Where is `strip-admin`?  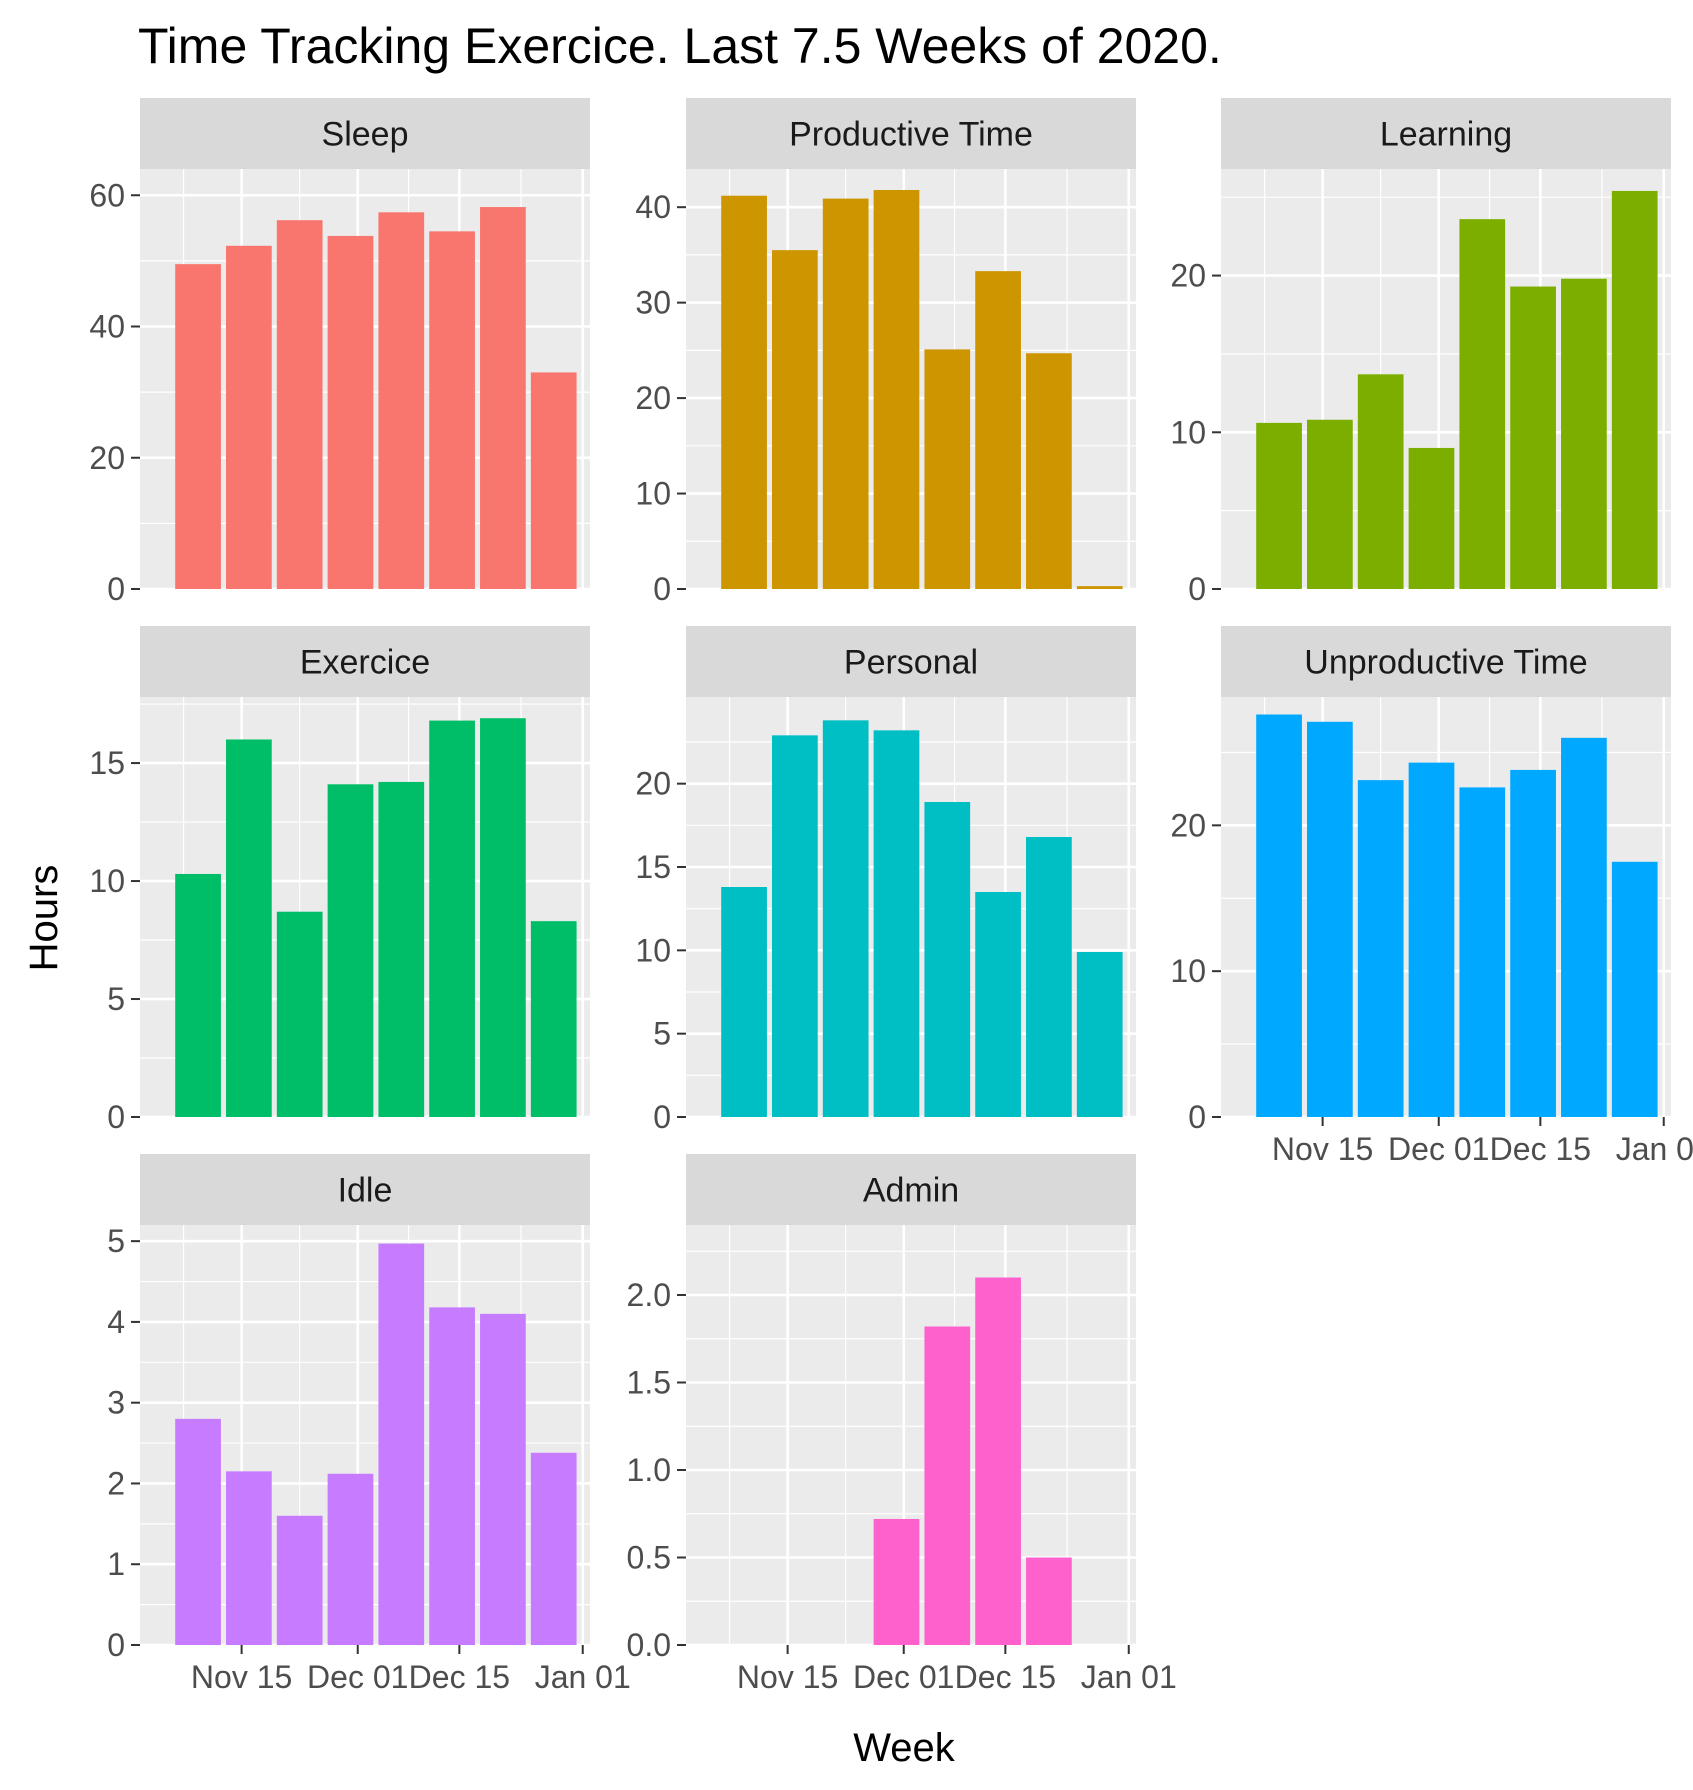
strip-admin is located at coordinates (911, 1189).